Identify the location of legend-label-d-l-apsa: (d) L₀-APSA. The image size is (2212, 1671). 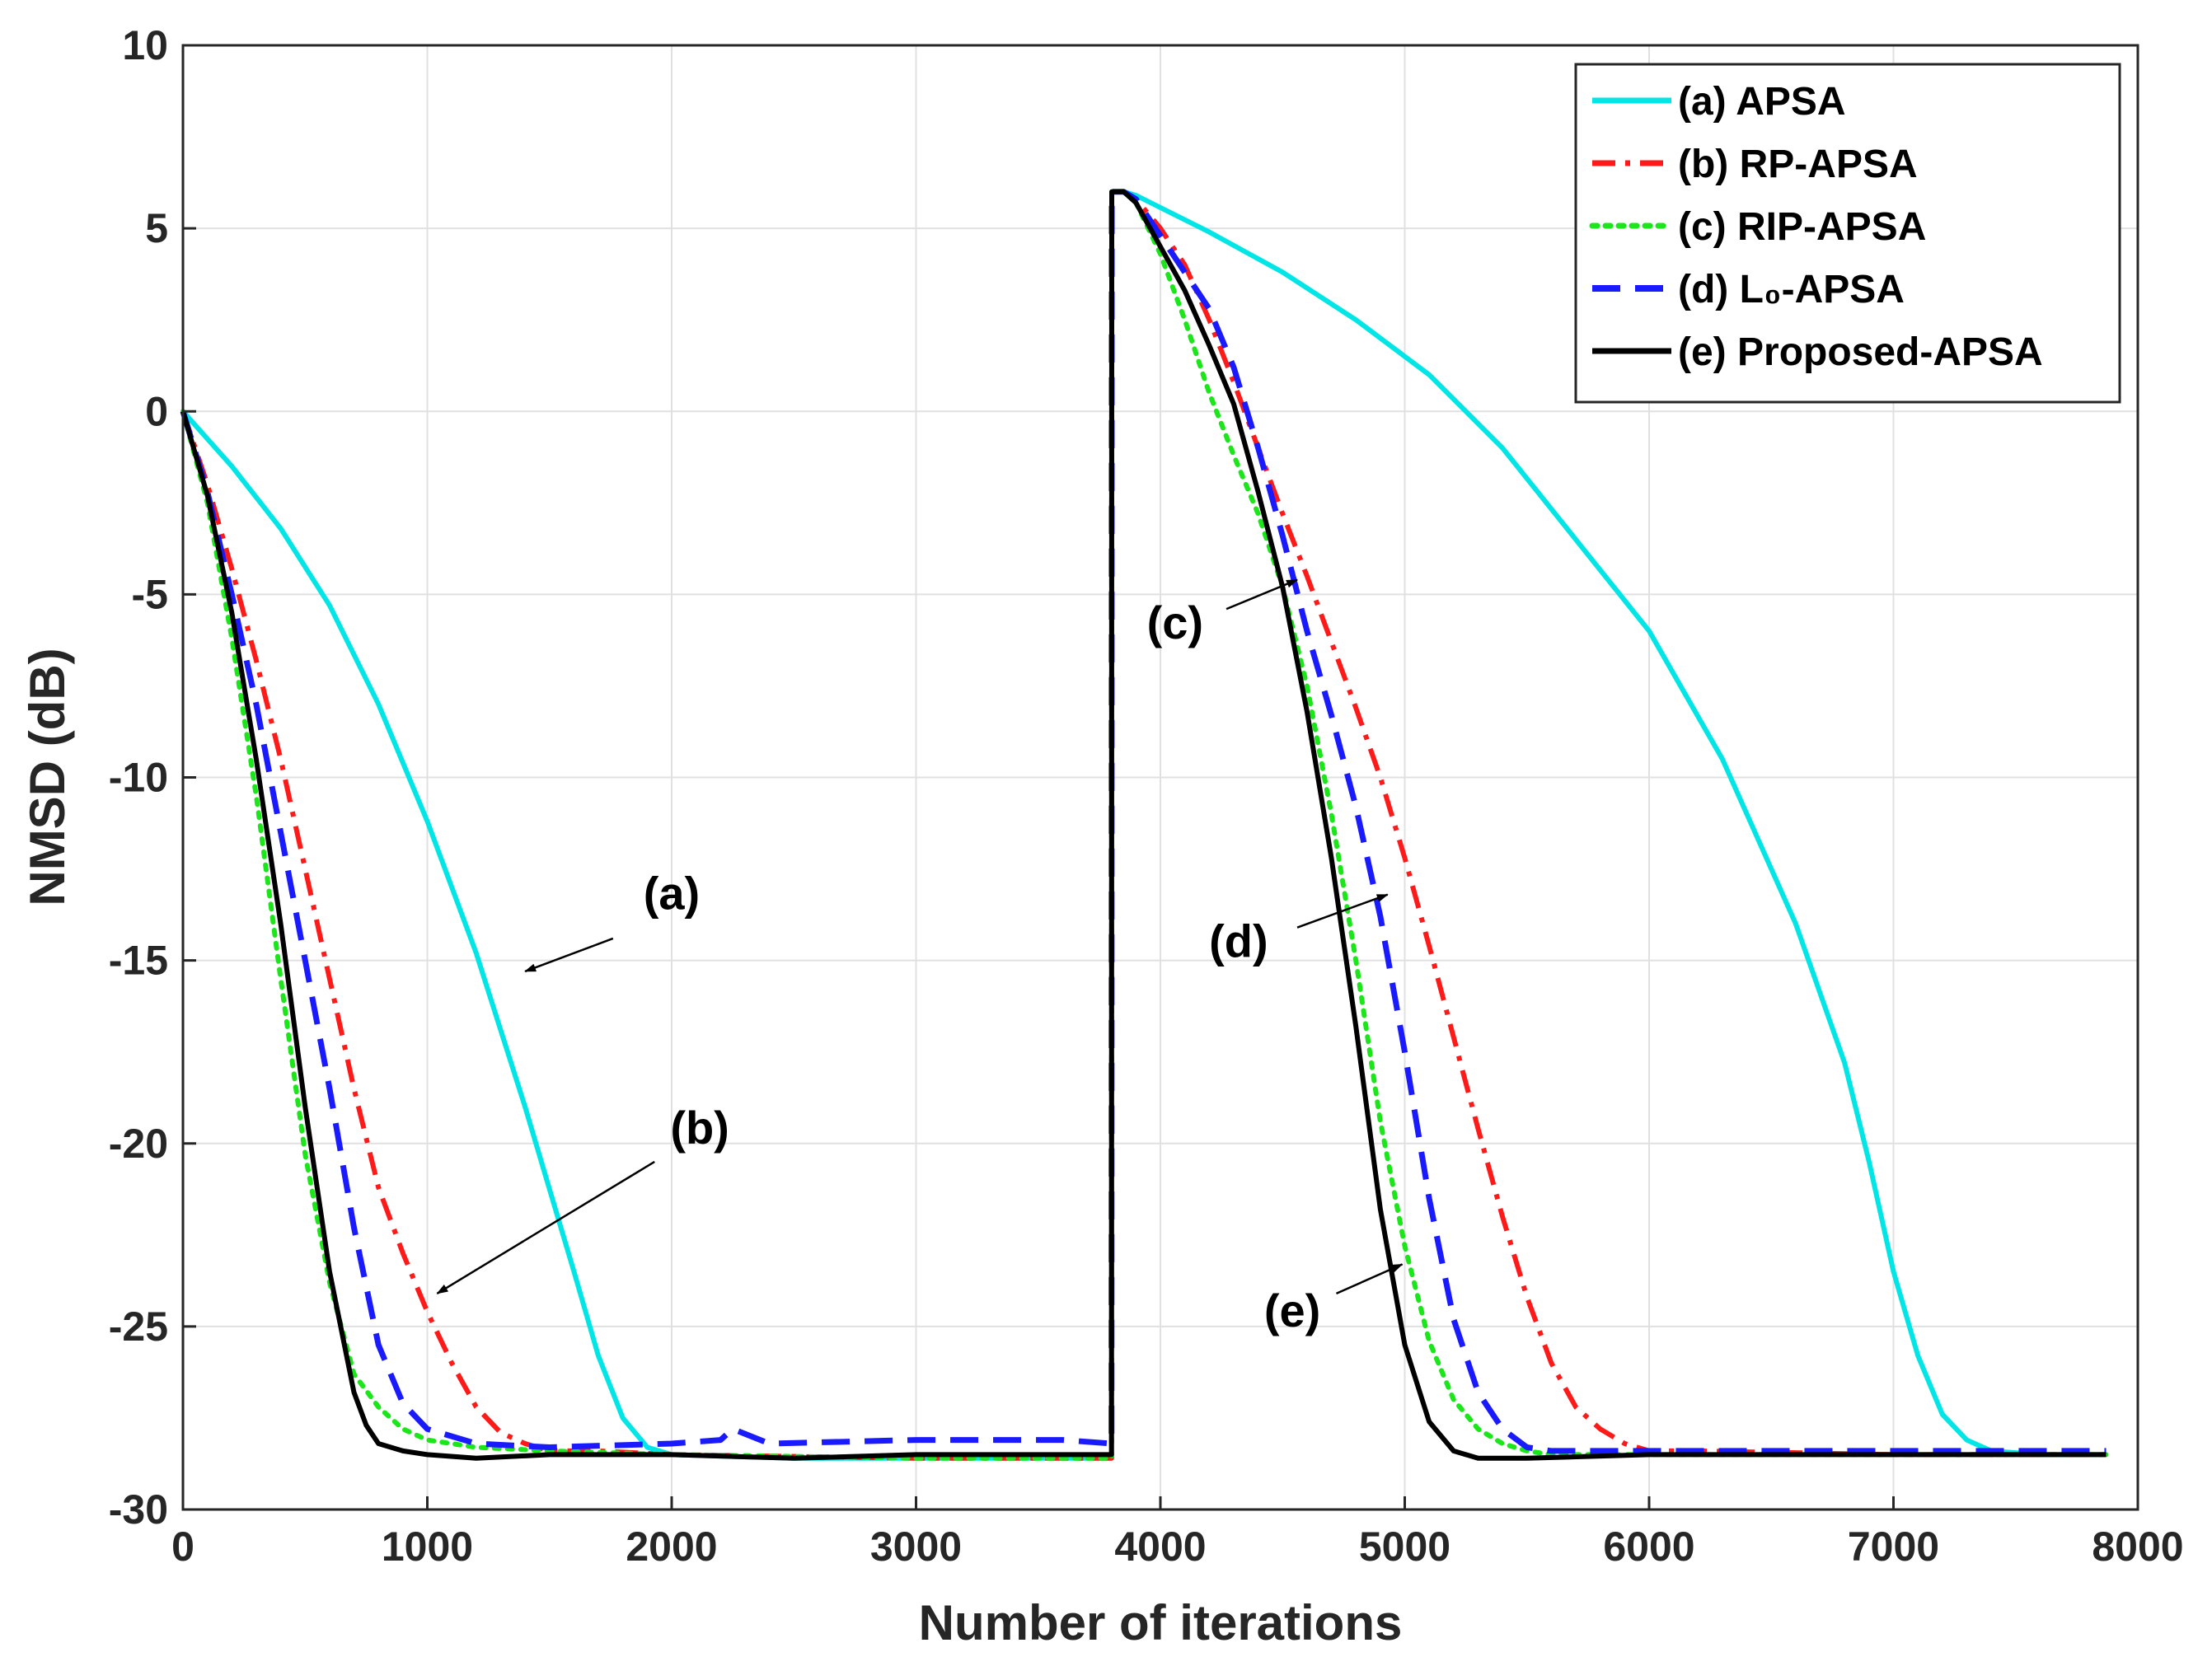
(1791, 289).